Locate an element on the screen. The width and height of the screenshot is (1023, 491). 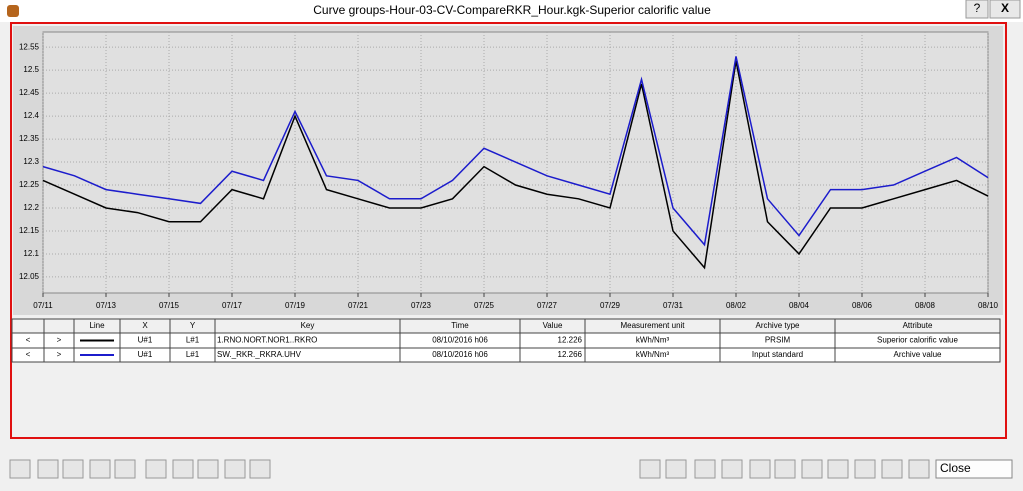
y-tick-label: 12.55 is located at coordinates (29, 46).